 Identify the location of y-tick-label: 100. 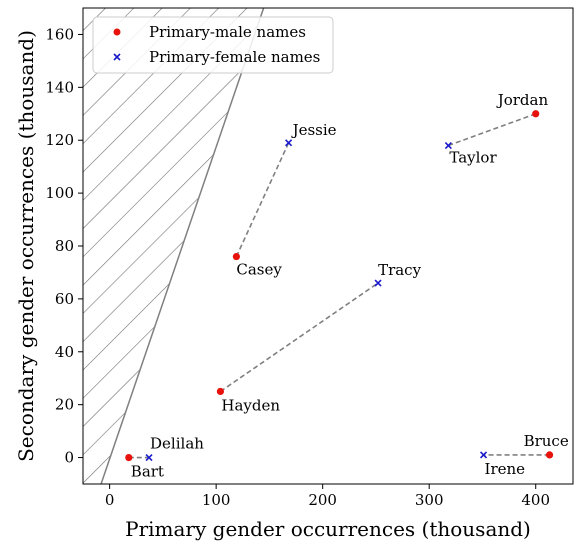
(59, 193).